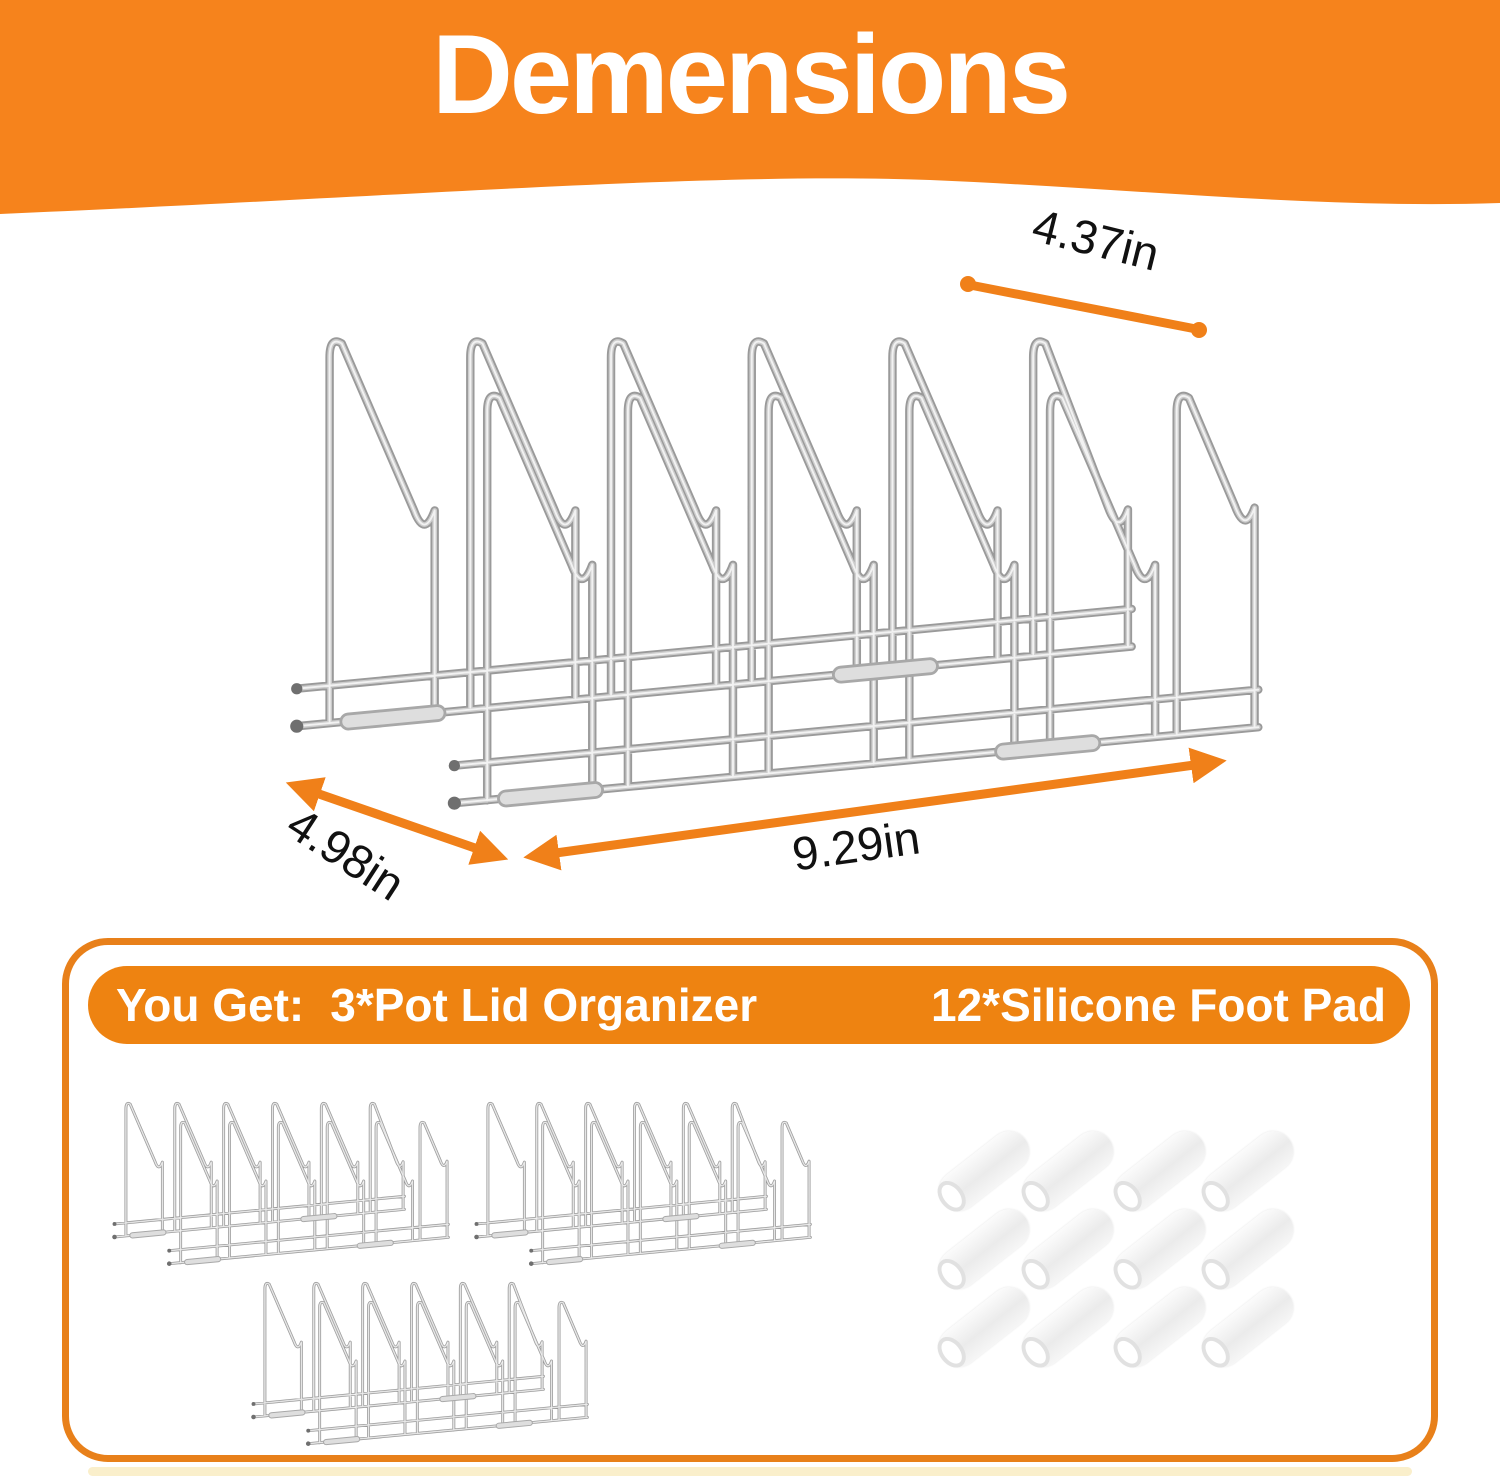 The height and width of the screenshot is (1476, 1500). Describe the element at coordinates (210, 1005) in the screenshot. I see `you-get-label: You Get:` at that location.